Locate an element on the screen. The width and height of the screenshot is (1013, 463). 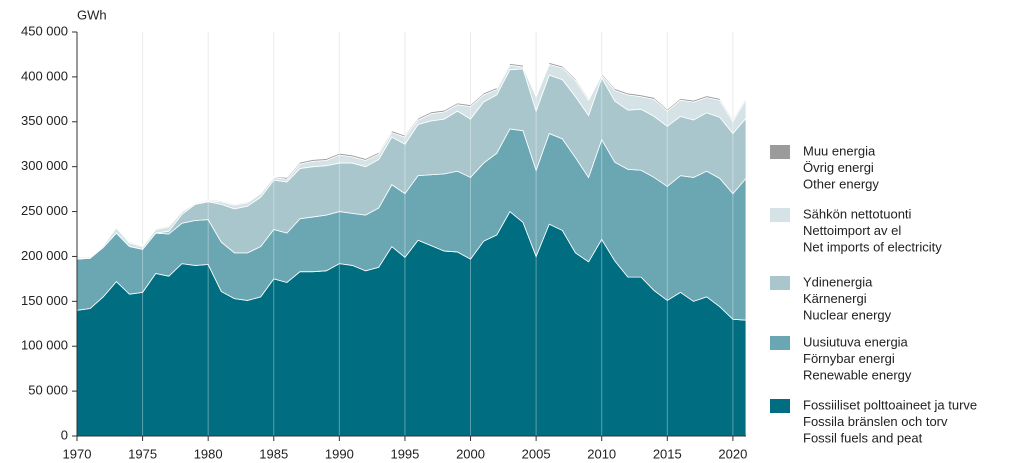
legend-label: Nuclear energy is located at coordinates (847, 314).